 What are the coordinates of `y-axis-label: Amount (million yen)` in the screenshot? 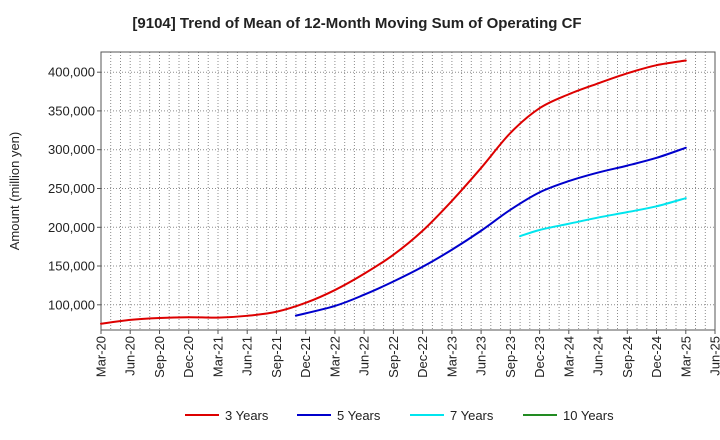 It's located at (14, 191).